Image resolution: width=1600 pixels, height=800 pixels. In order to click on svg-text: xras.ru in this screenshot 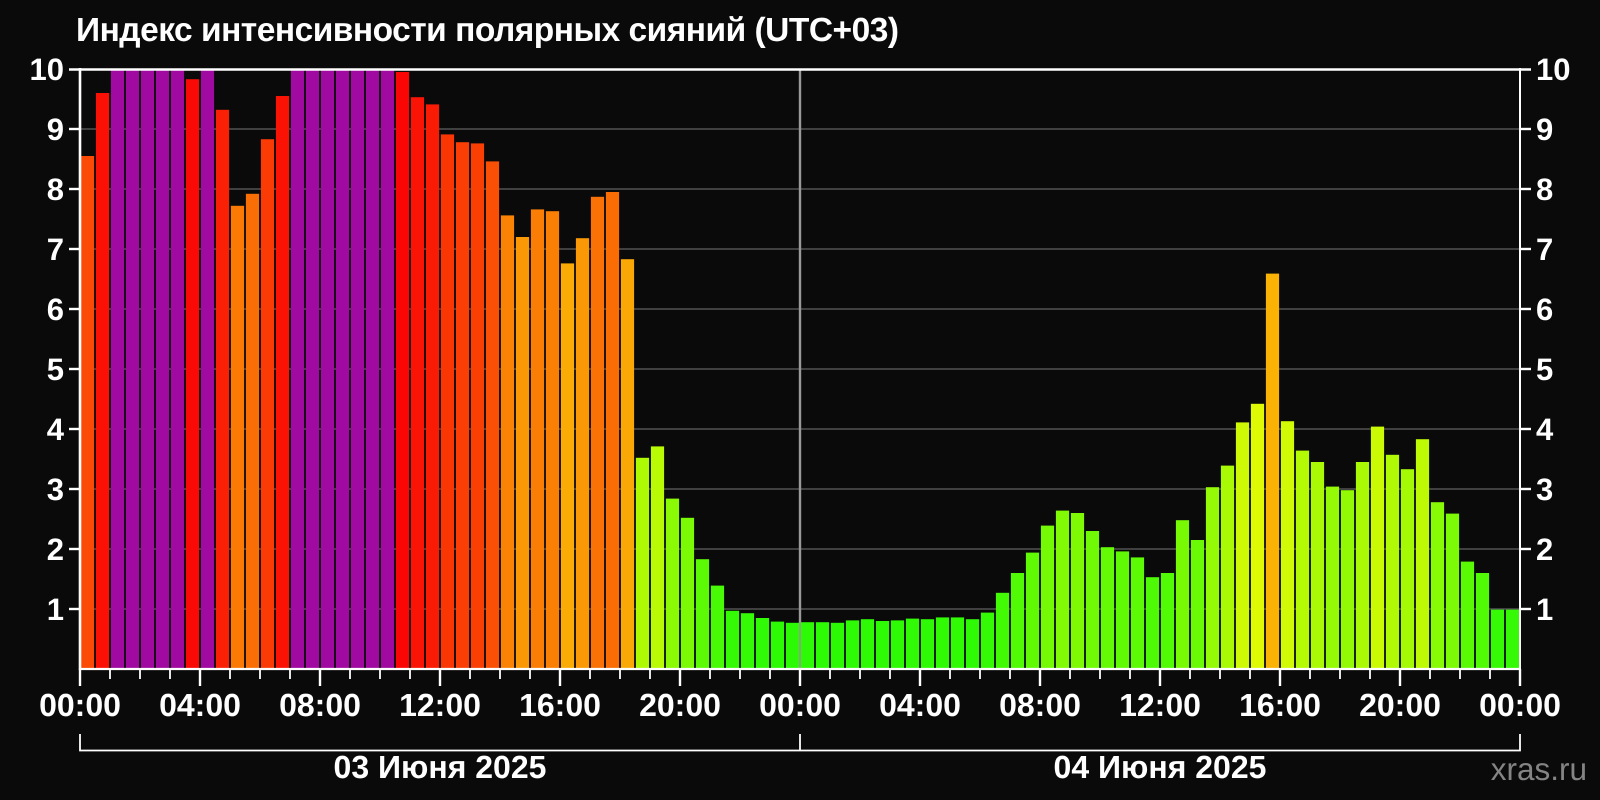, I will do `click(1539, 769)`.